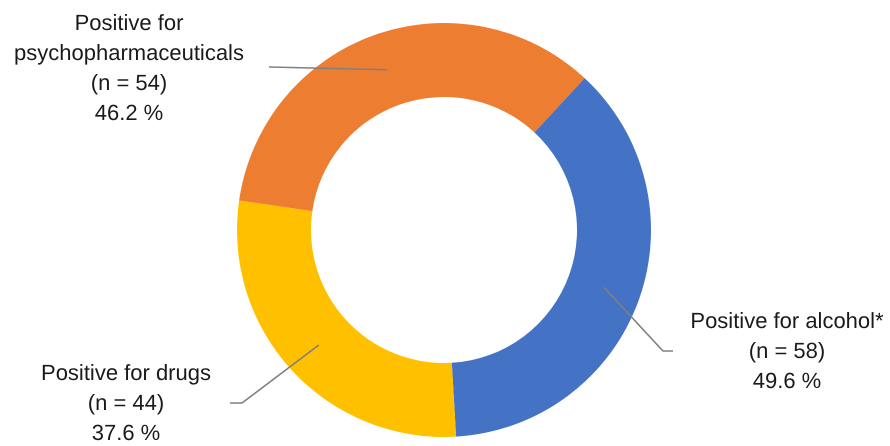  What do you see at coordinates (129, 37) in the screenshot?
I see `slice-label: Positive for psychopharmaceuticals` at bounding box center [129, 37].